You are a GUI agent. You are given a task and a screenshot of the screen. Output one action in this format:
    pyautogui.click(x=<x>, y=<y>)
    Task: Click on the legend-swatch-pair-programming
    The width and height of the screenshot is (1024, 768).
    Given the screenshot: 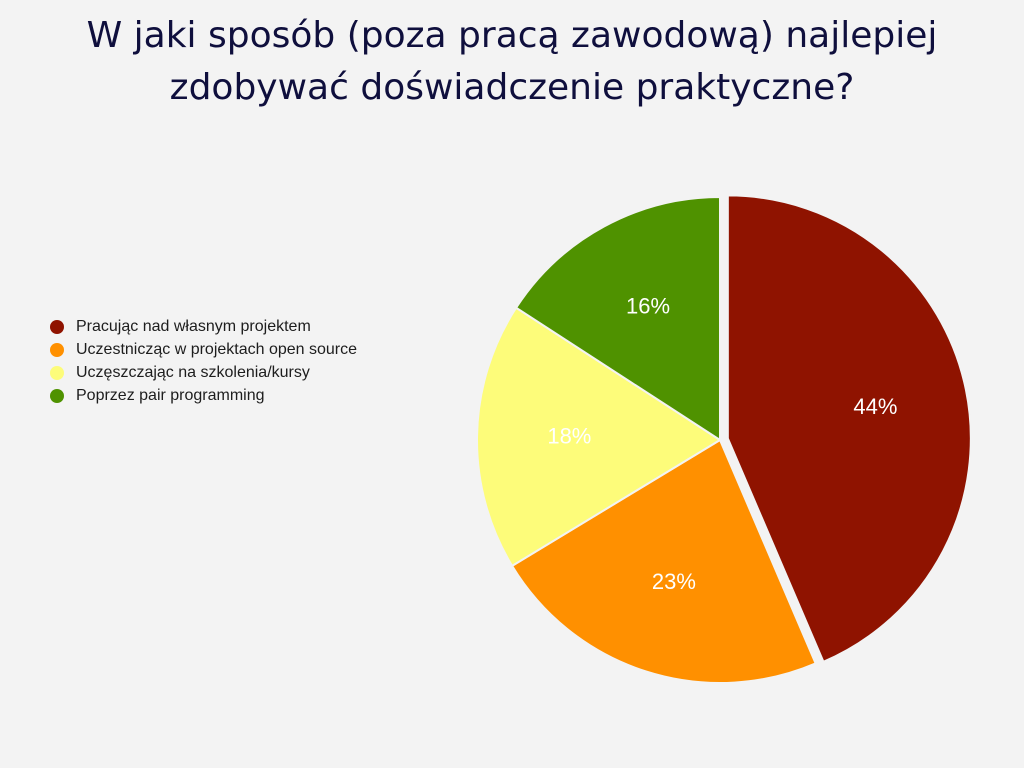 What is the action you would take?
    pyautogui.click(x=57, y=395)
    